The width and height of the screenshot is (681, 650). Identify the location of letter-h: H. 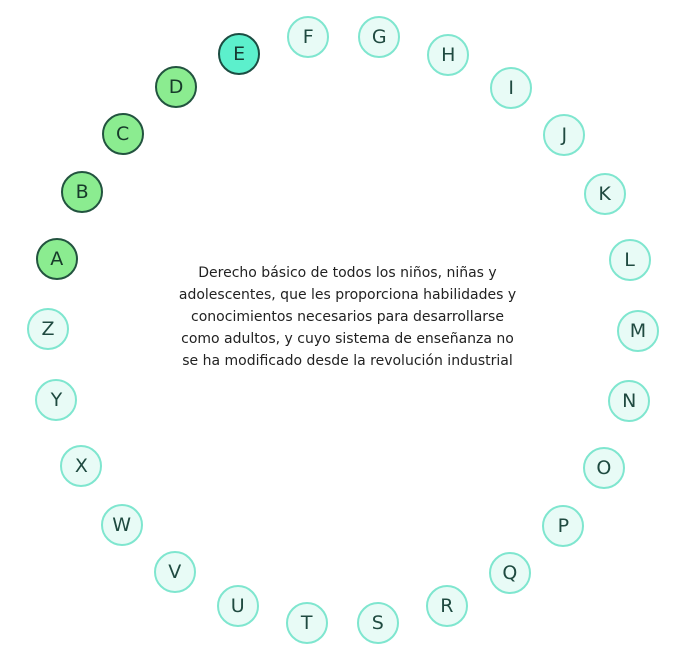
(448, 54).